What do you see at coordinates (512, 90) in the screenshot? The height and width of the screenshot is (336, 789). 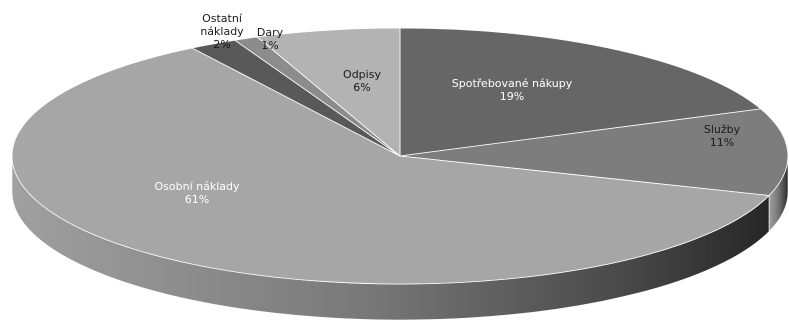 I see `slice-label-spotrebovane-nakupy: Spotřebované nákupy 19%` at bounding box center [512, 90].